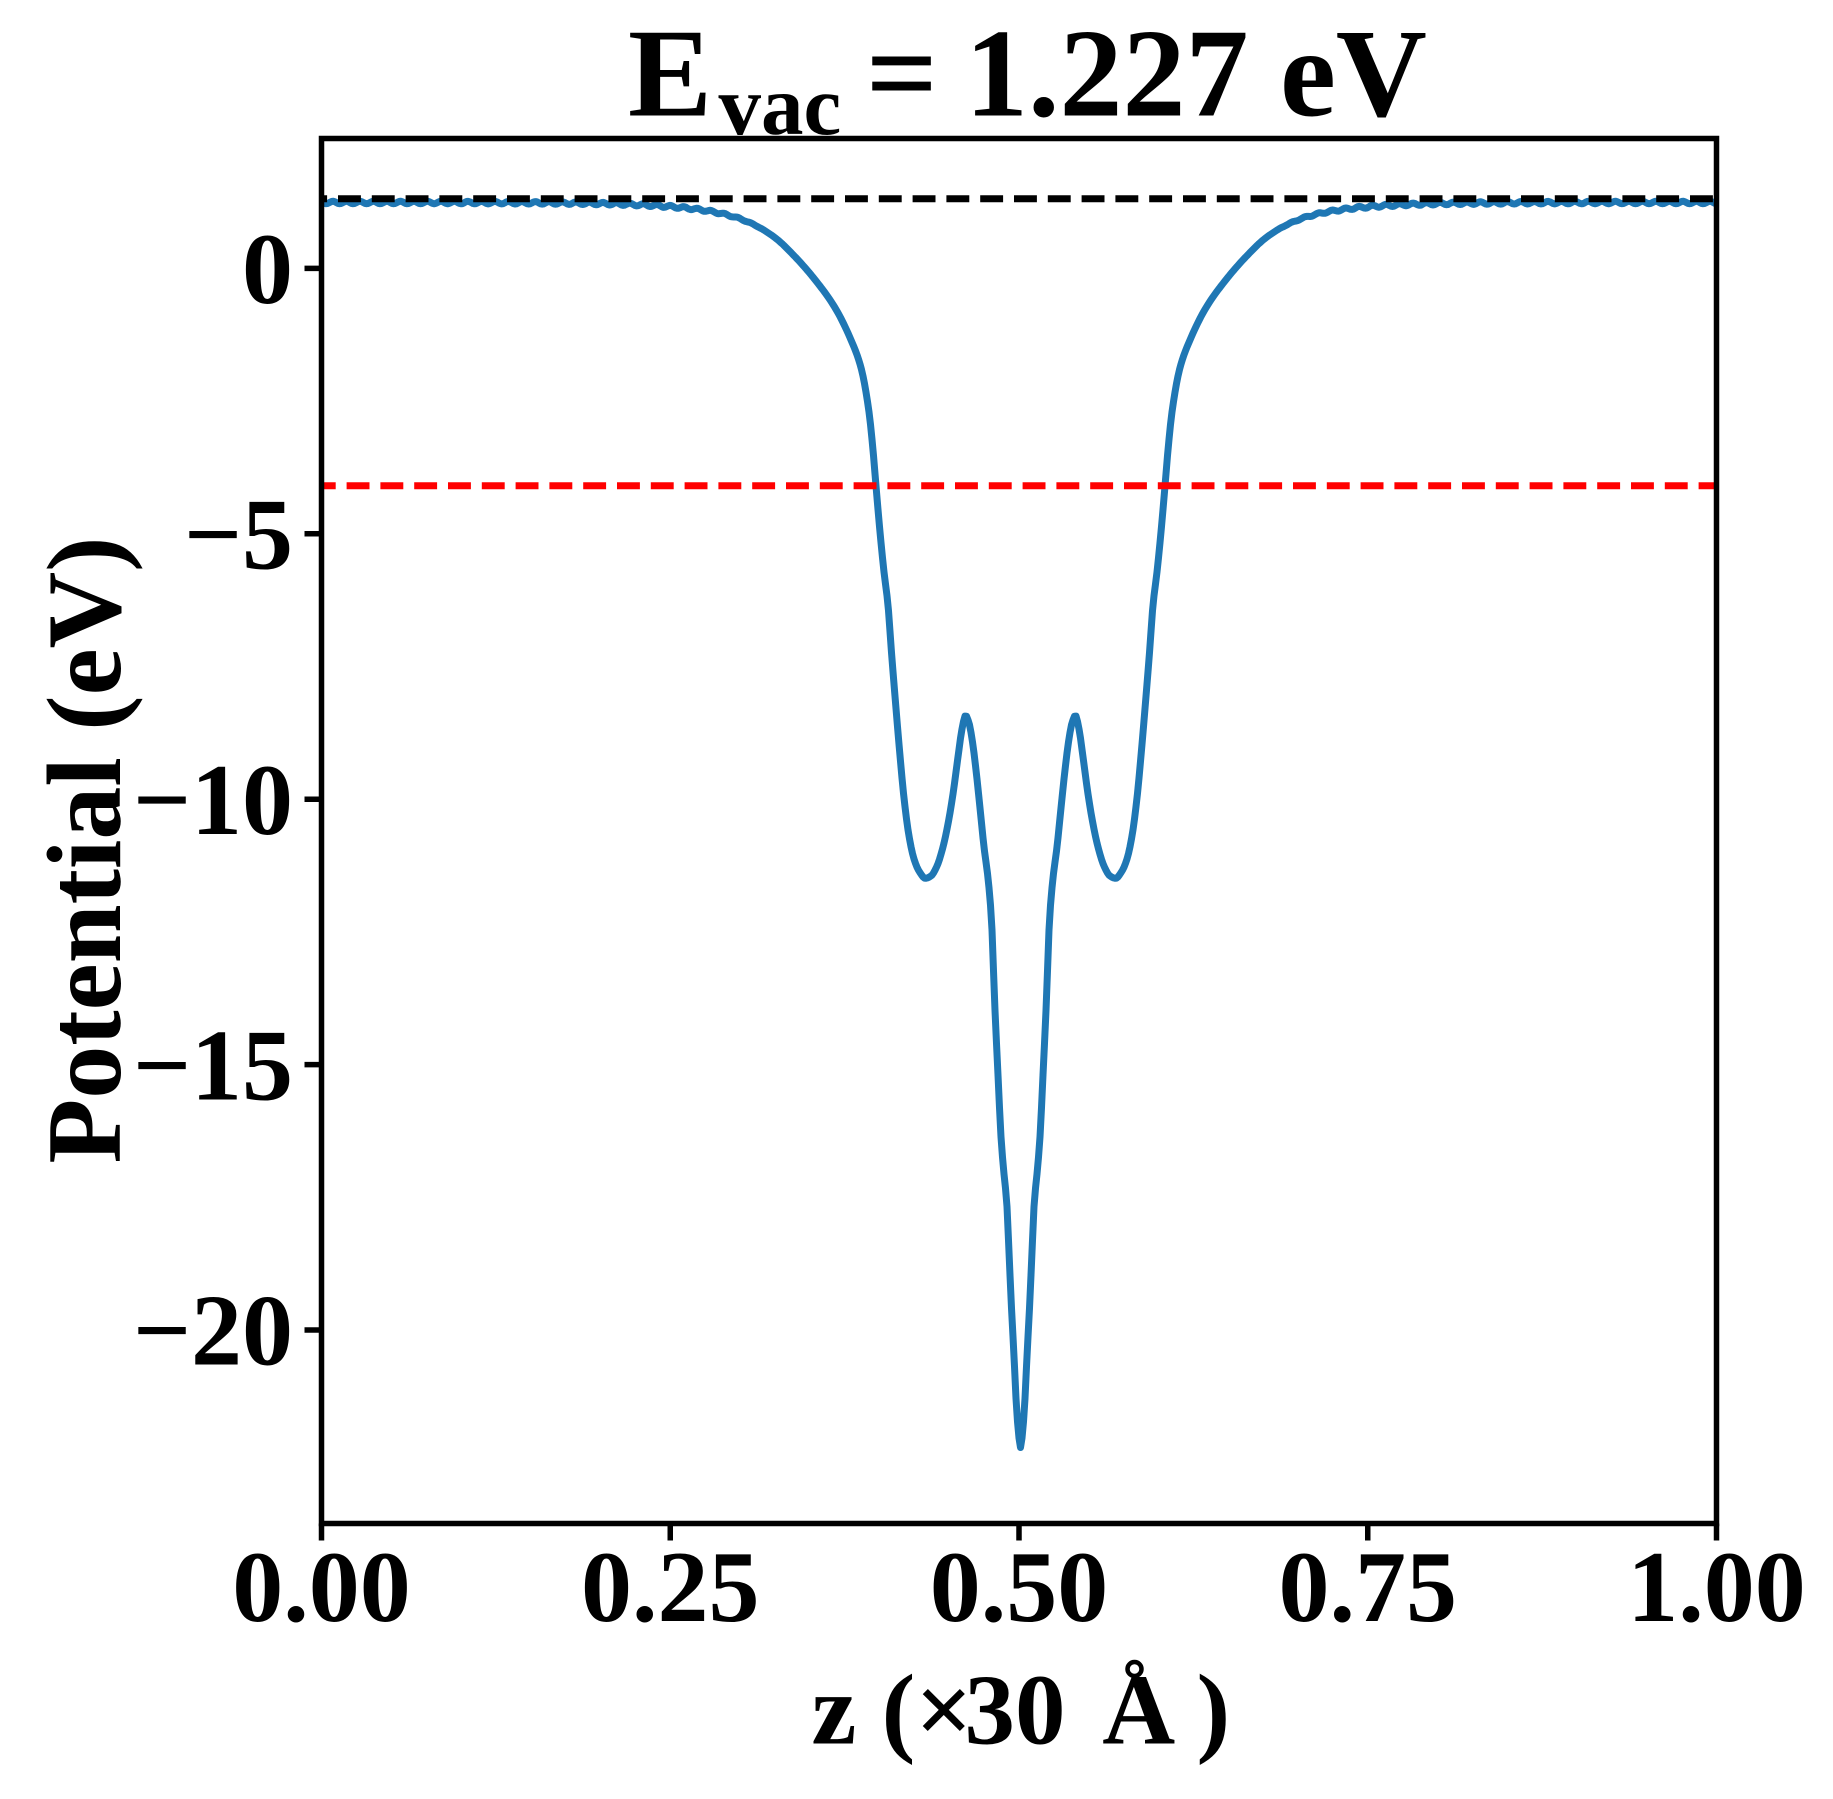  I want to click on svg-text: 1.227 eV, so click(1196, 73).